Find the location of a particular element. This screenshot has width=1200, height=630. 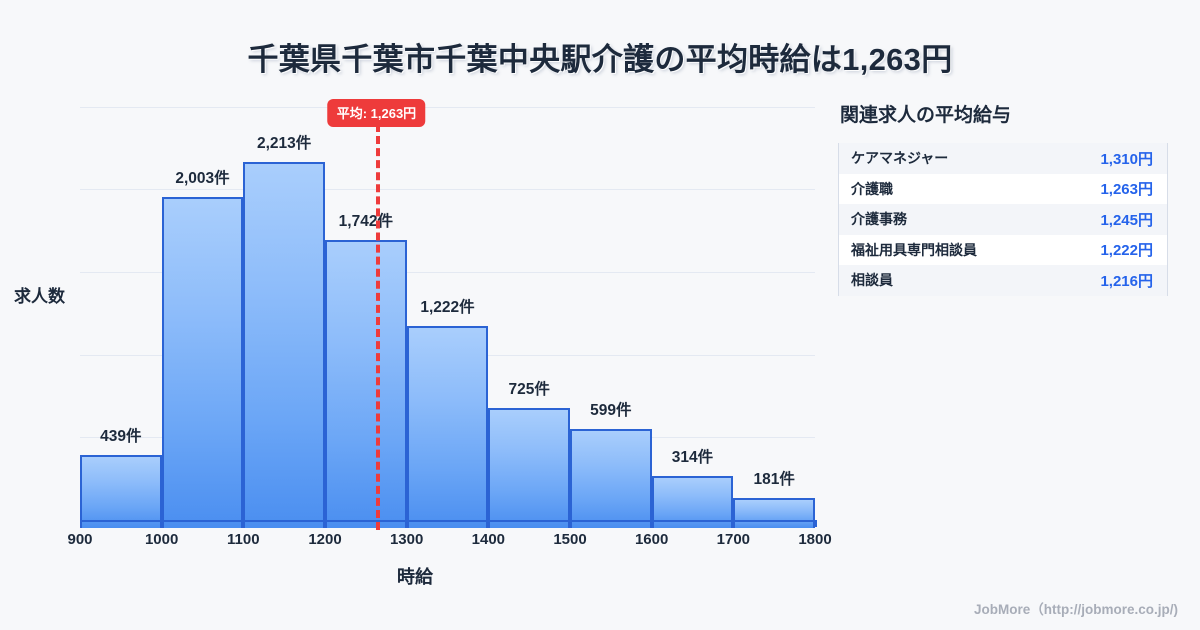

bar-value-label: 2,213件 is located at coordinates (284, 143).